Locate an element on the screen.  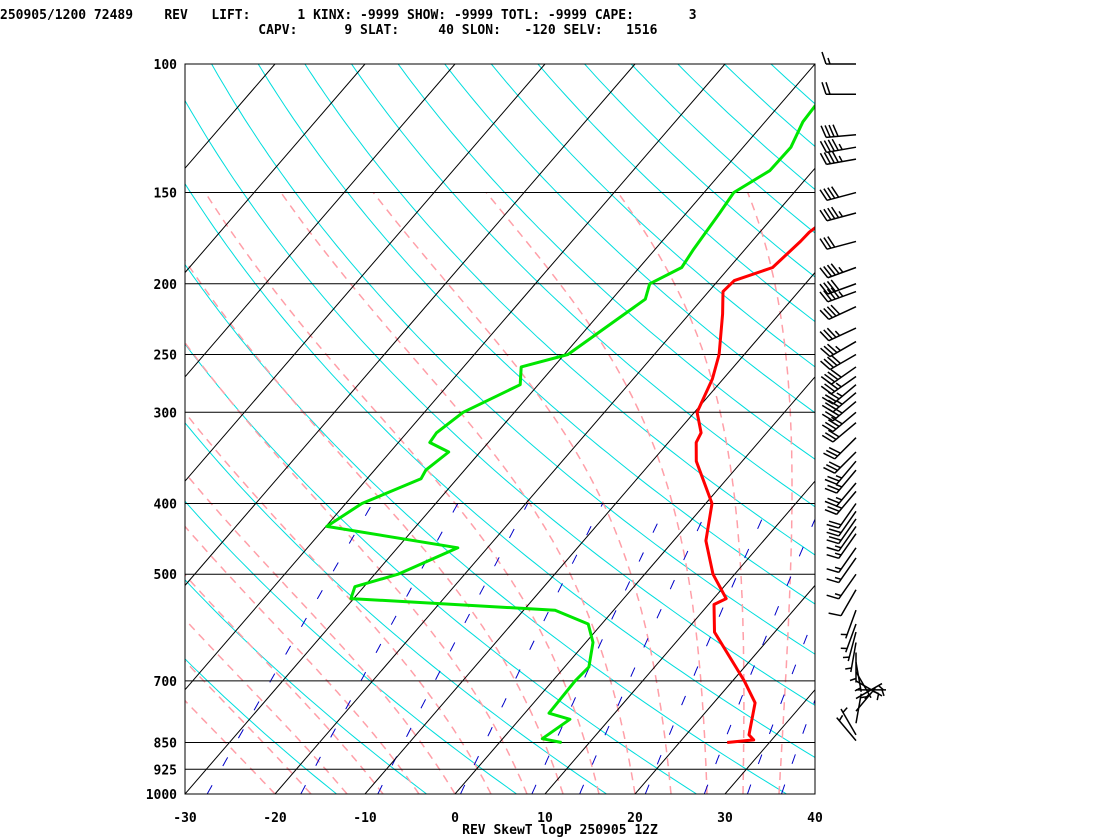
pressure-tick-label: 850 is located at coordinates (166, 743).